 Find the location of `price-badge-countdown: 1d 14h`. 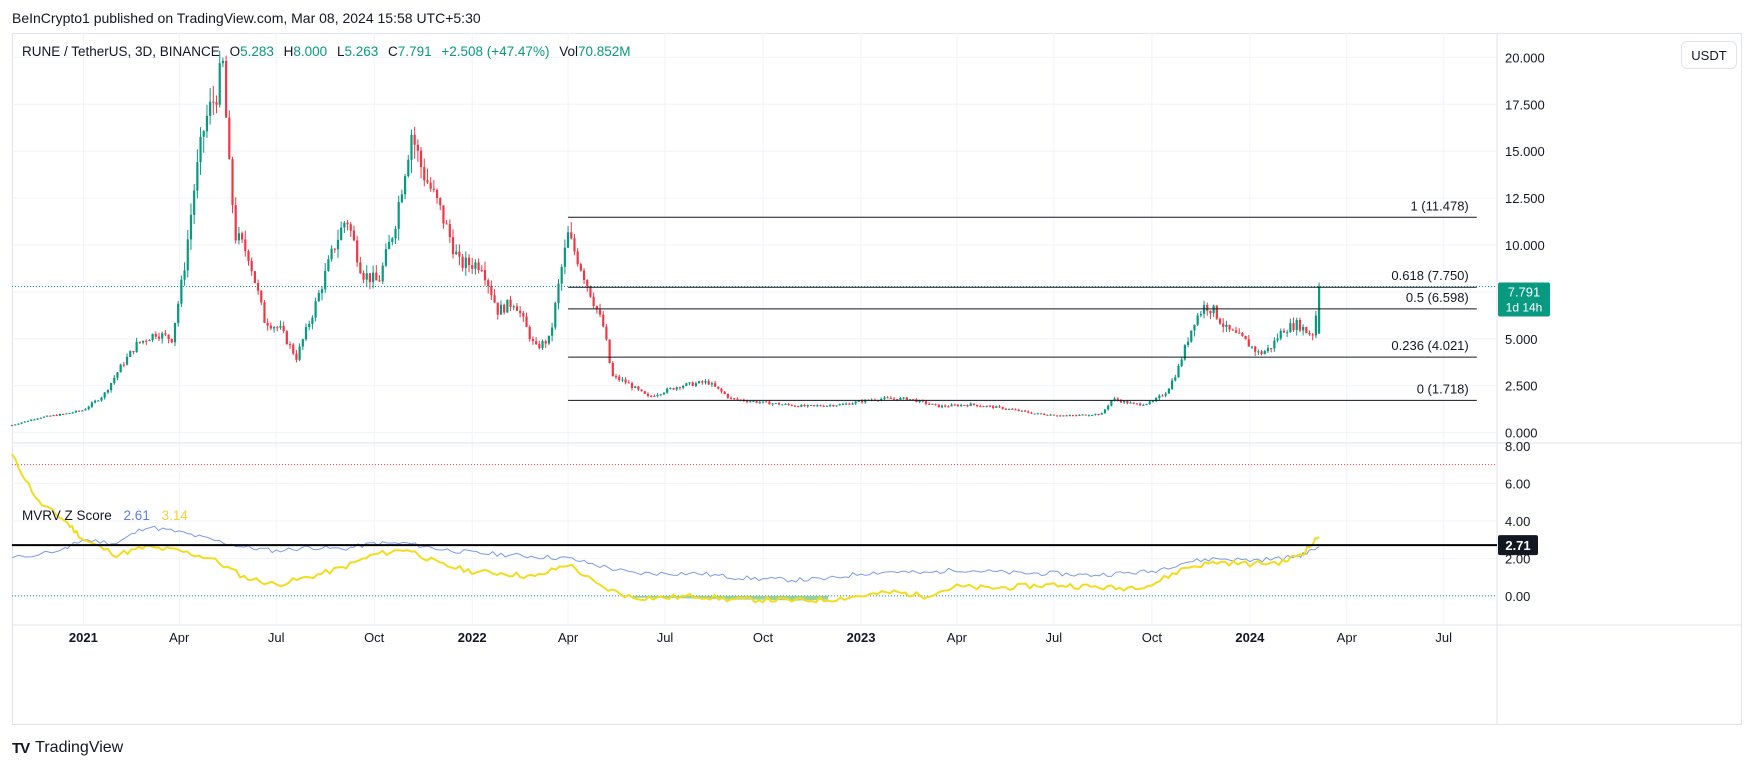

price-badge-countdown: 1d 14h is located at coordinates (1524, 307).